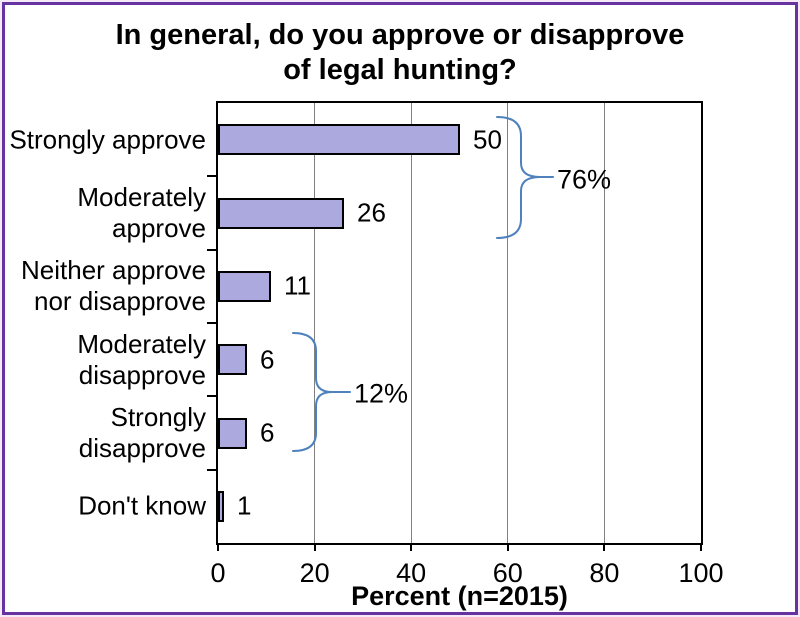 The width and height of the screenshot is (800, 617). I want to click on annotation-approve-total: 76%, so click(584, 179).